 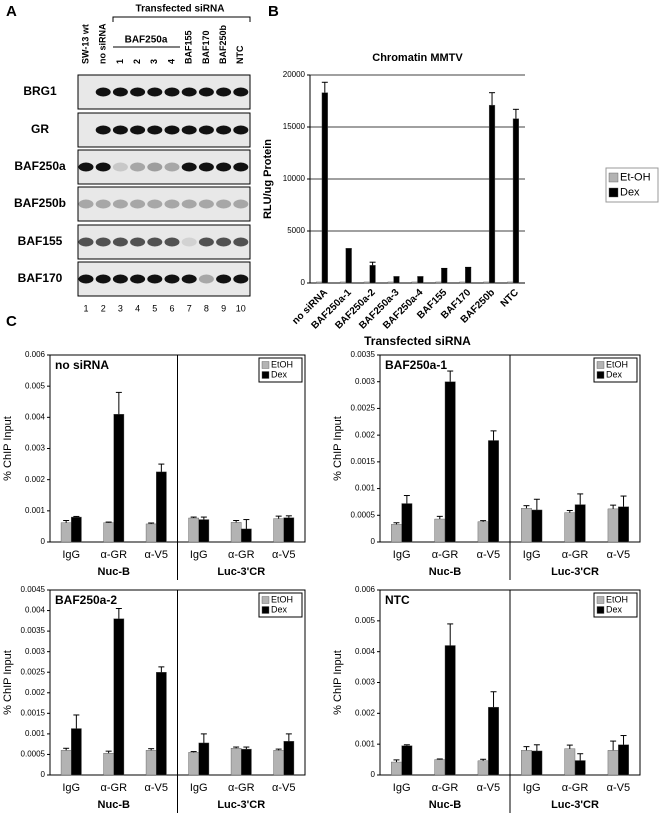 I want to click on x-tick-label: NTC, so click(x=510, y=298).